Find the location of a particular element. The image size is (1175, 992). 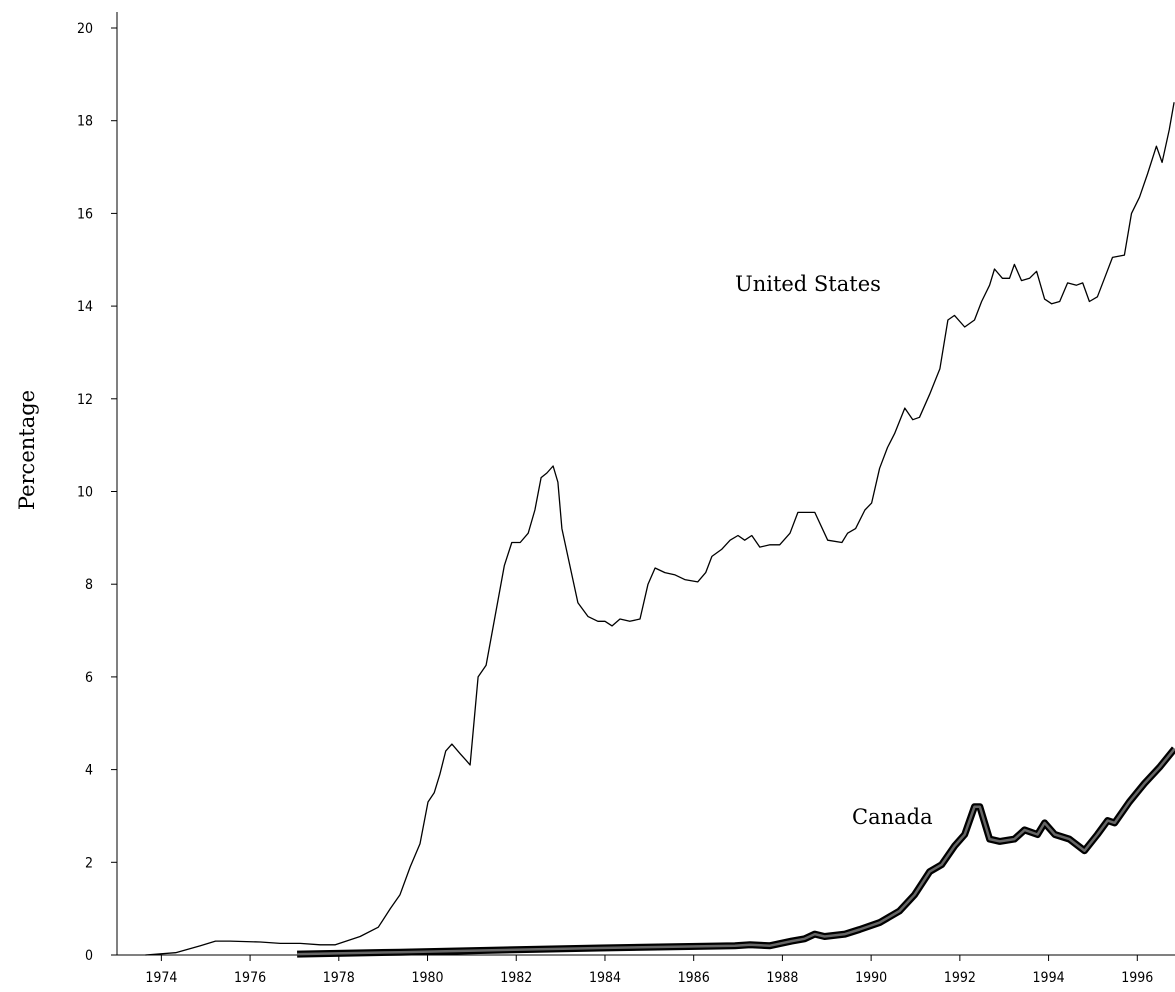

y-tick-label: 20 is located at coordinates (85, 29).